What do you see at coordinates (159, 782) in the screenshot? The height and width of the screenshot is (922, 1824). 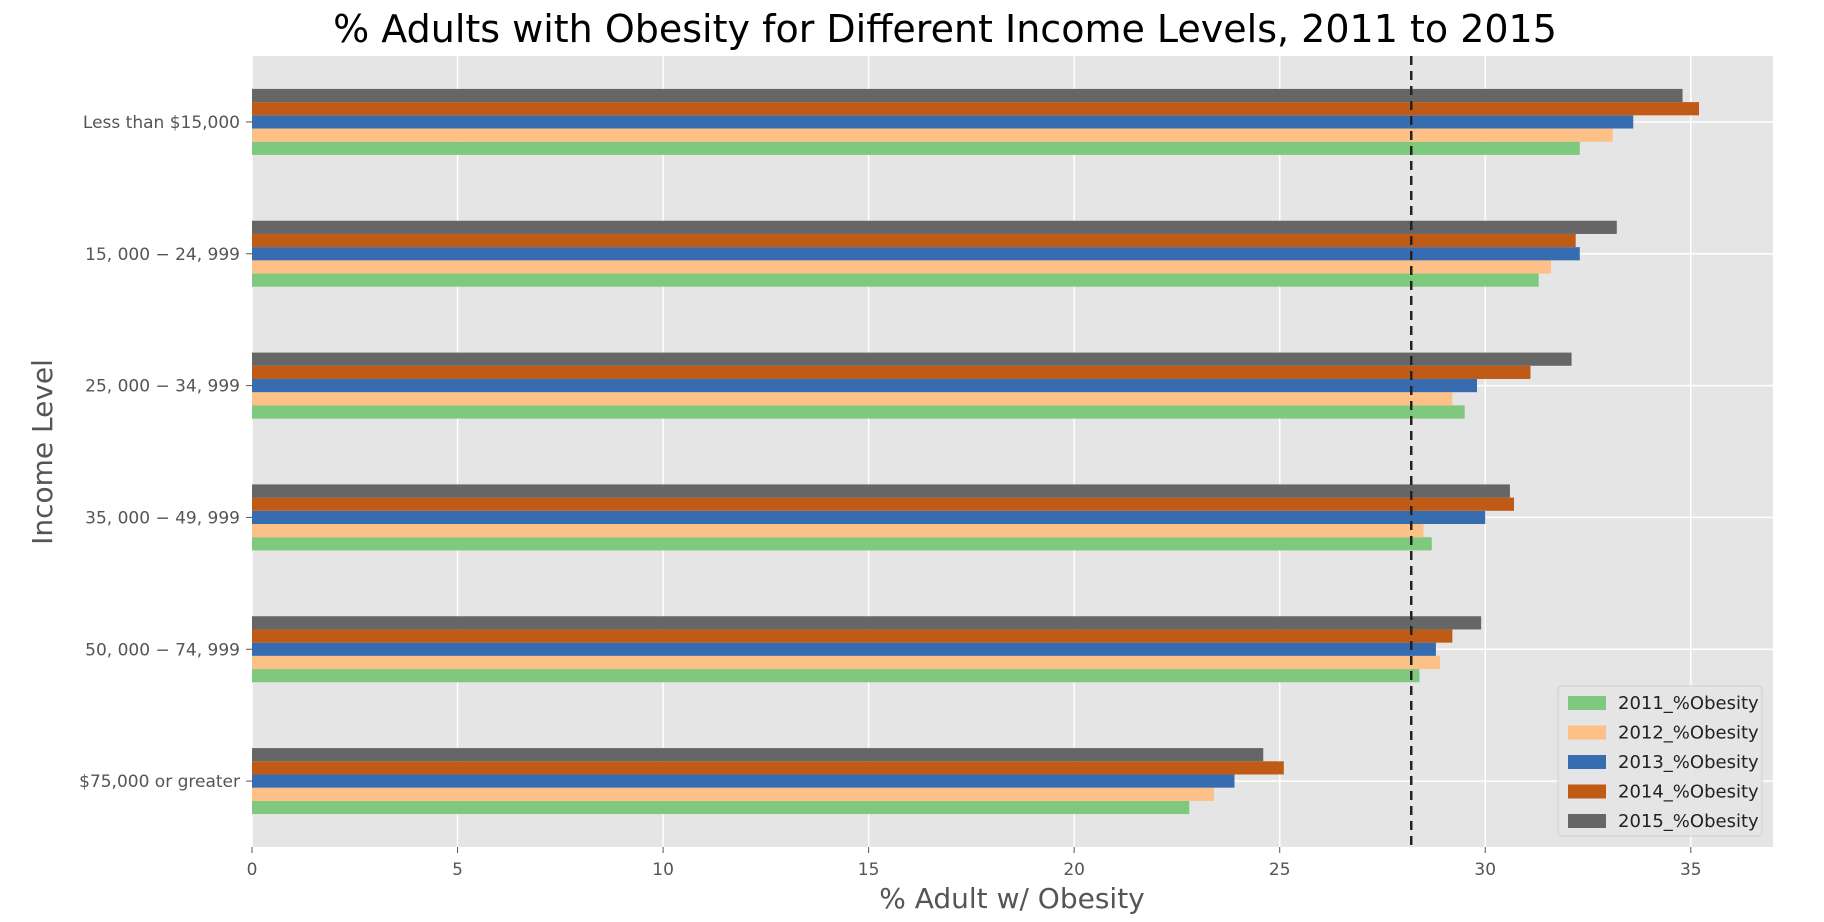 I see `y-tick-label: $75,000 or greater` at bounding box center [159, 782].